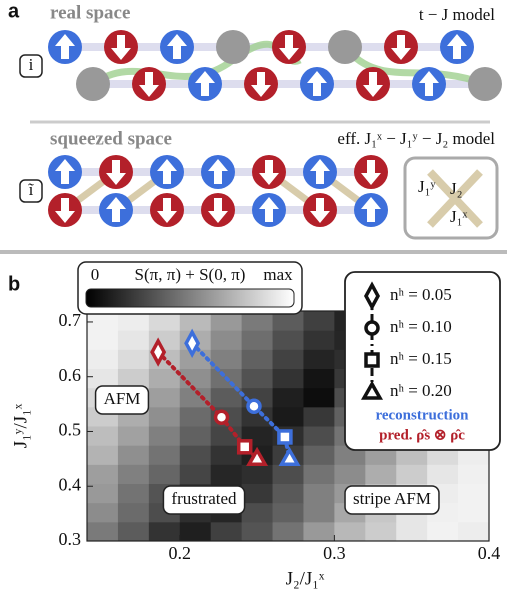 The width and height of the screenshot is (507, 597). I want to click on legend-label: nʰ = 0.10, so click(421, 326).